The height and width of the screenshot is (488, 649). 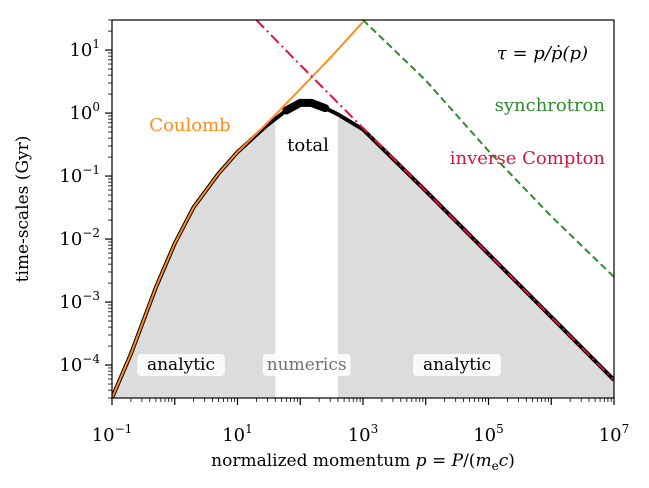 I want to click on x-tick-label: 10³, so click(x=363, y=434).